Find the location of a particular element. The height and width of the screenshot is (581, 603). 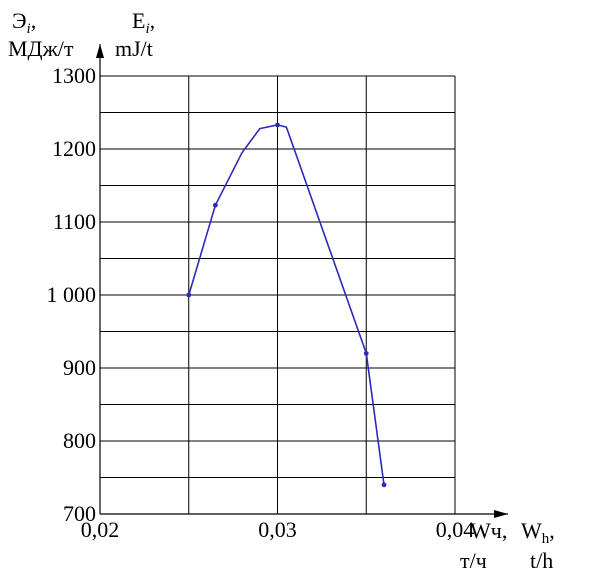

y-label-ru-sub: i is located at coordinates (29, 29).